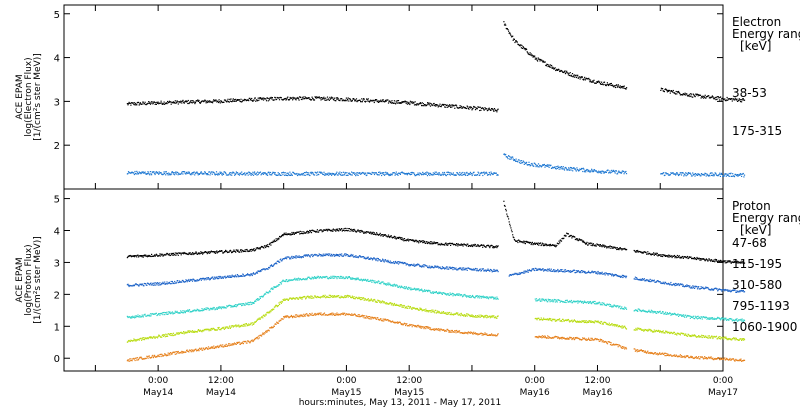  What do you see at coordinates (20, 96) in the screenshot?
I see `electron-ylabel-line: ACE EPAM` at bounding box center [20, 96].